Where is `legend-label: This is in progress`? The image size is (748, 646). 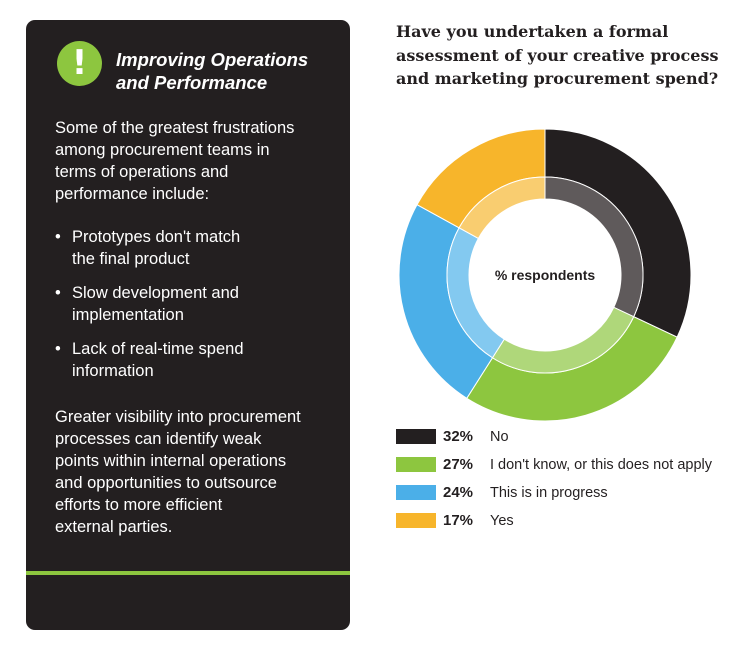 legend-label: This is in progress is located at coordinates (549, 493).